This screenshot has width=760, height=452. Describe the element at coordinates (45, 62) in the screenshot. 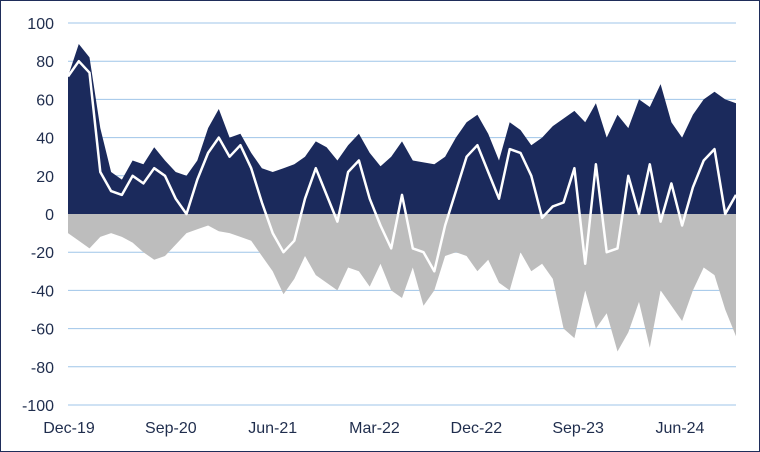

I see `y-tick-label: 80` at that location.